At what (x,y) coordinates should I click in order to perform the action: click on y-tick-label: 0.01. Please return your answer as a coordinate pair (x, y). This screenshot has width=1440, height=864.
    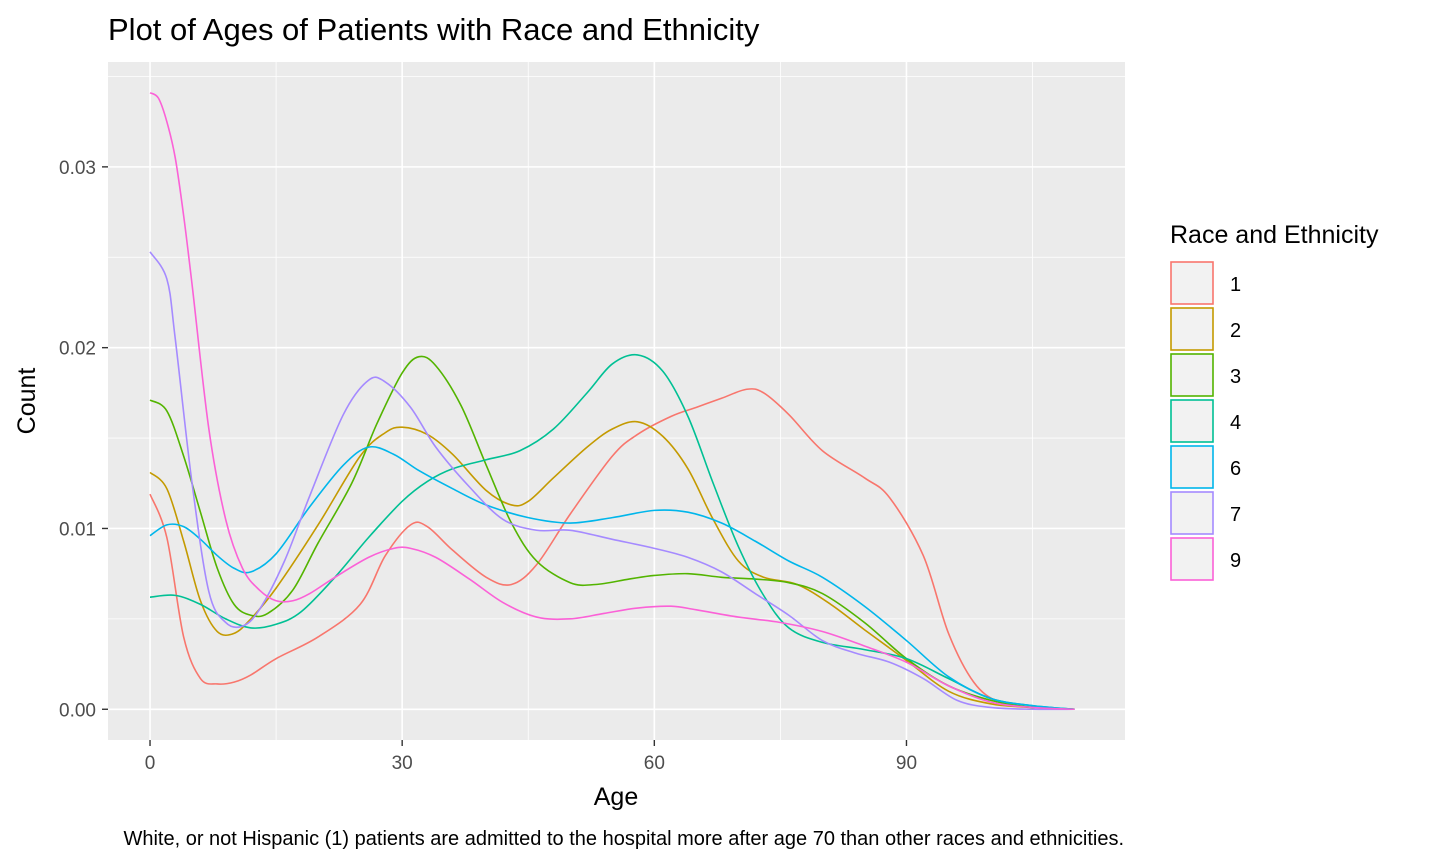
    Looking at the image, I should click on (77, 529).